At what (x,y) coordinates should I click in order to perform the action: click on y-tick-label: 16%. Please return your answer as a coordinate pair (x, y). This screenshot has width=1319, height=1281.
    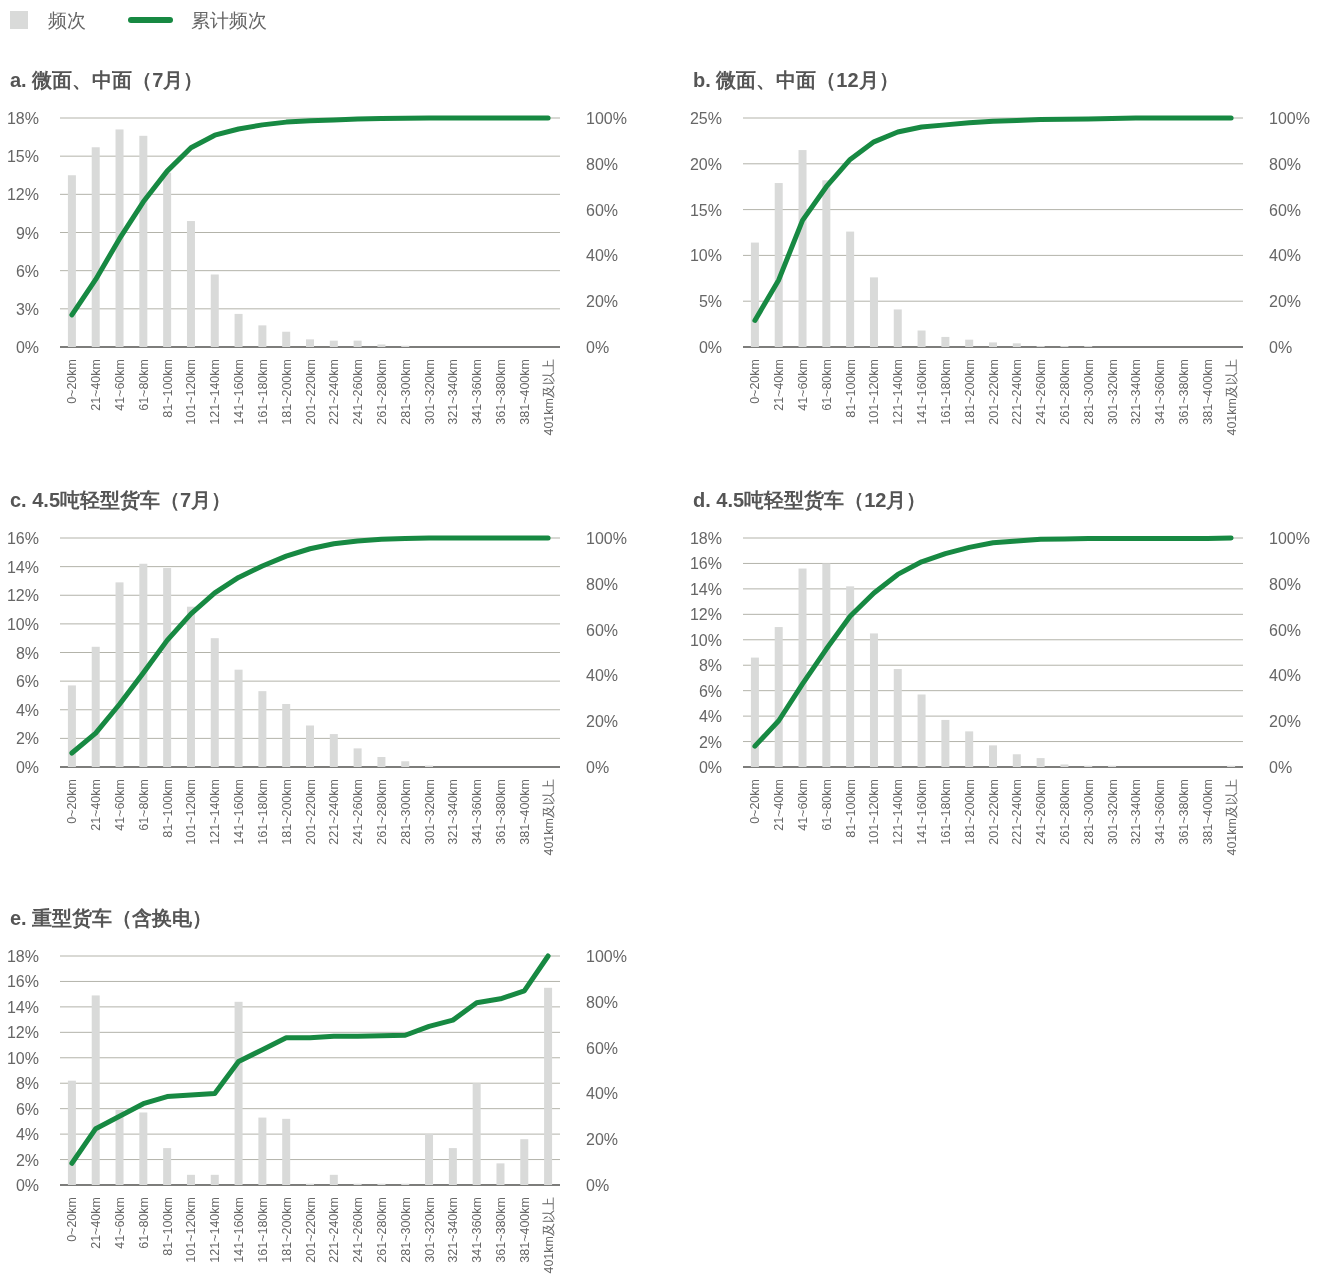
    Looking at the image, I should click on (705, 564).